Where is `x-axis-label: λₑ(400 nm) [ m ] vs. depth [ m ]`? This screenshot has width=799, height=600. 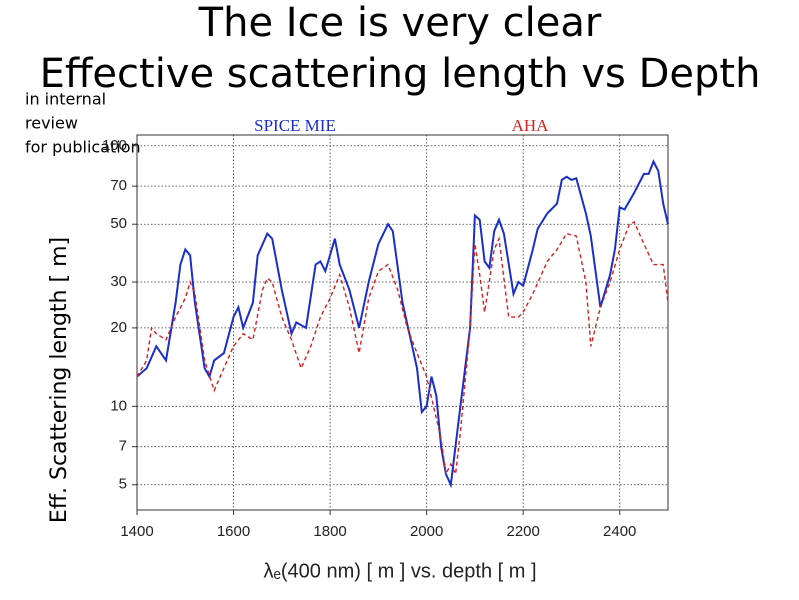
x-axis-label: λₑ(400 nm) [ m ] vs. depth [ m ] is located at coordinates (399, 571).